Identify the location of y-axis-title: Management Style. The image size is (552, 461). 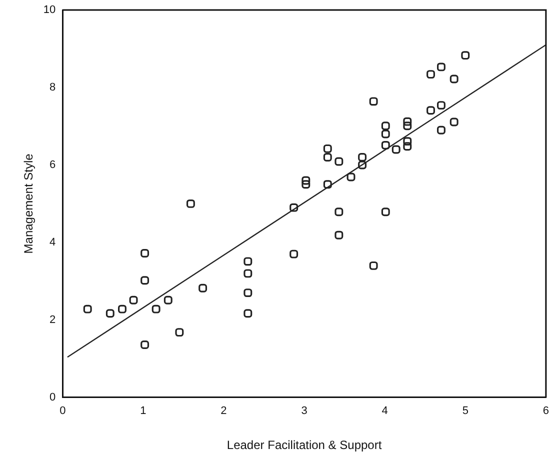
(29, 203).